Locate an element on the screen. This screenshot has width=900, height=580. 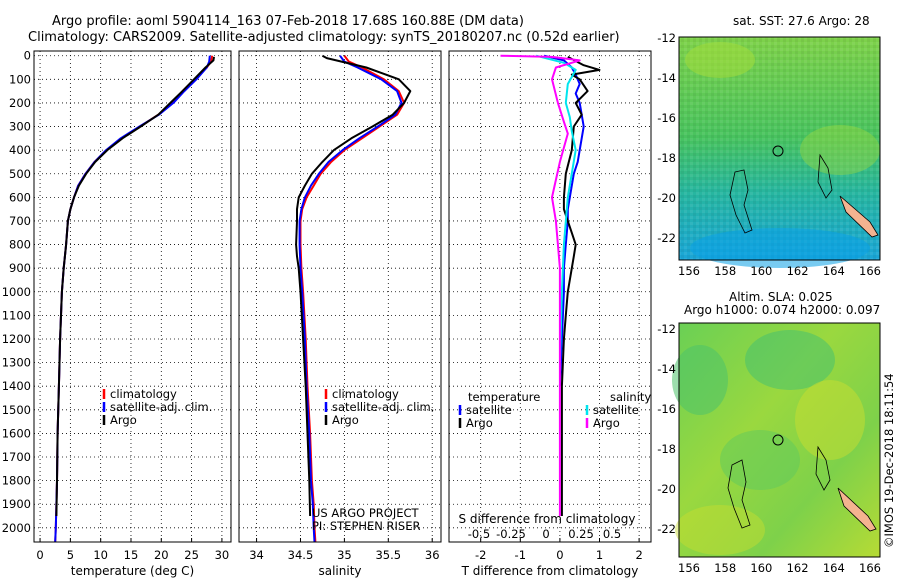
watermark: ©IMOS 19-Dec-2018 18:11:54 is located at coordinates (889, 460).